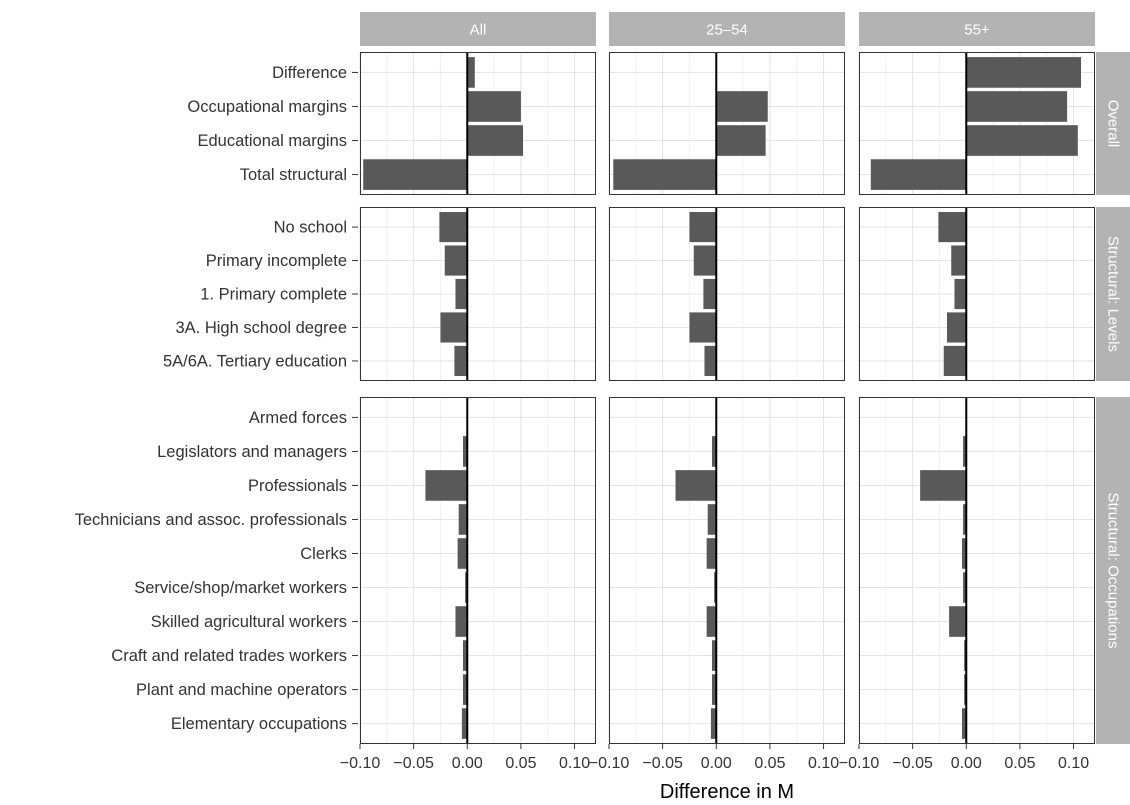 The width and height of the screenshot is (1130, 805). I want to click on column-strip-all, so click(478, 29).